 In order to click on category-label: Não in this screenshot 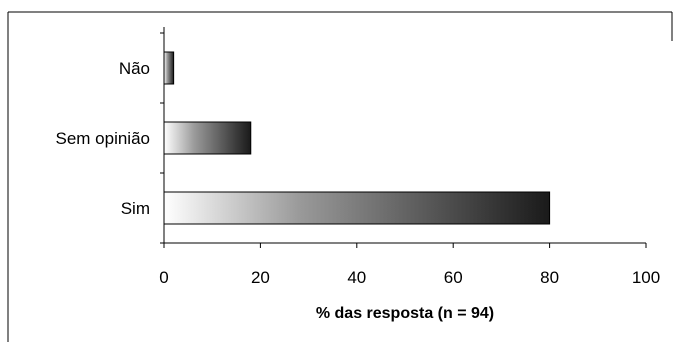, I will do `click(134, 68)`.